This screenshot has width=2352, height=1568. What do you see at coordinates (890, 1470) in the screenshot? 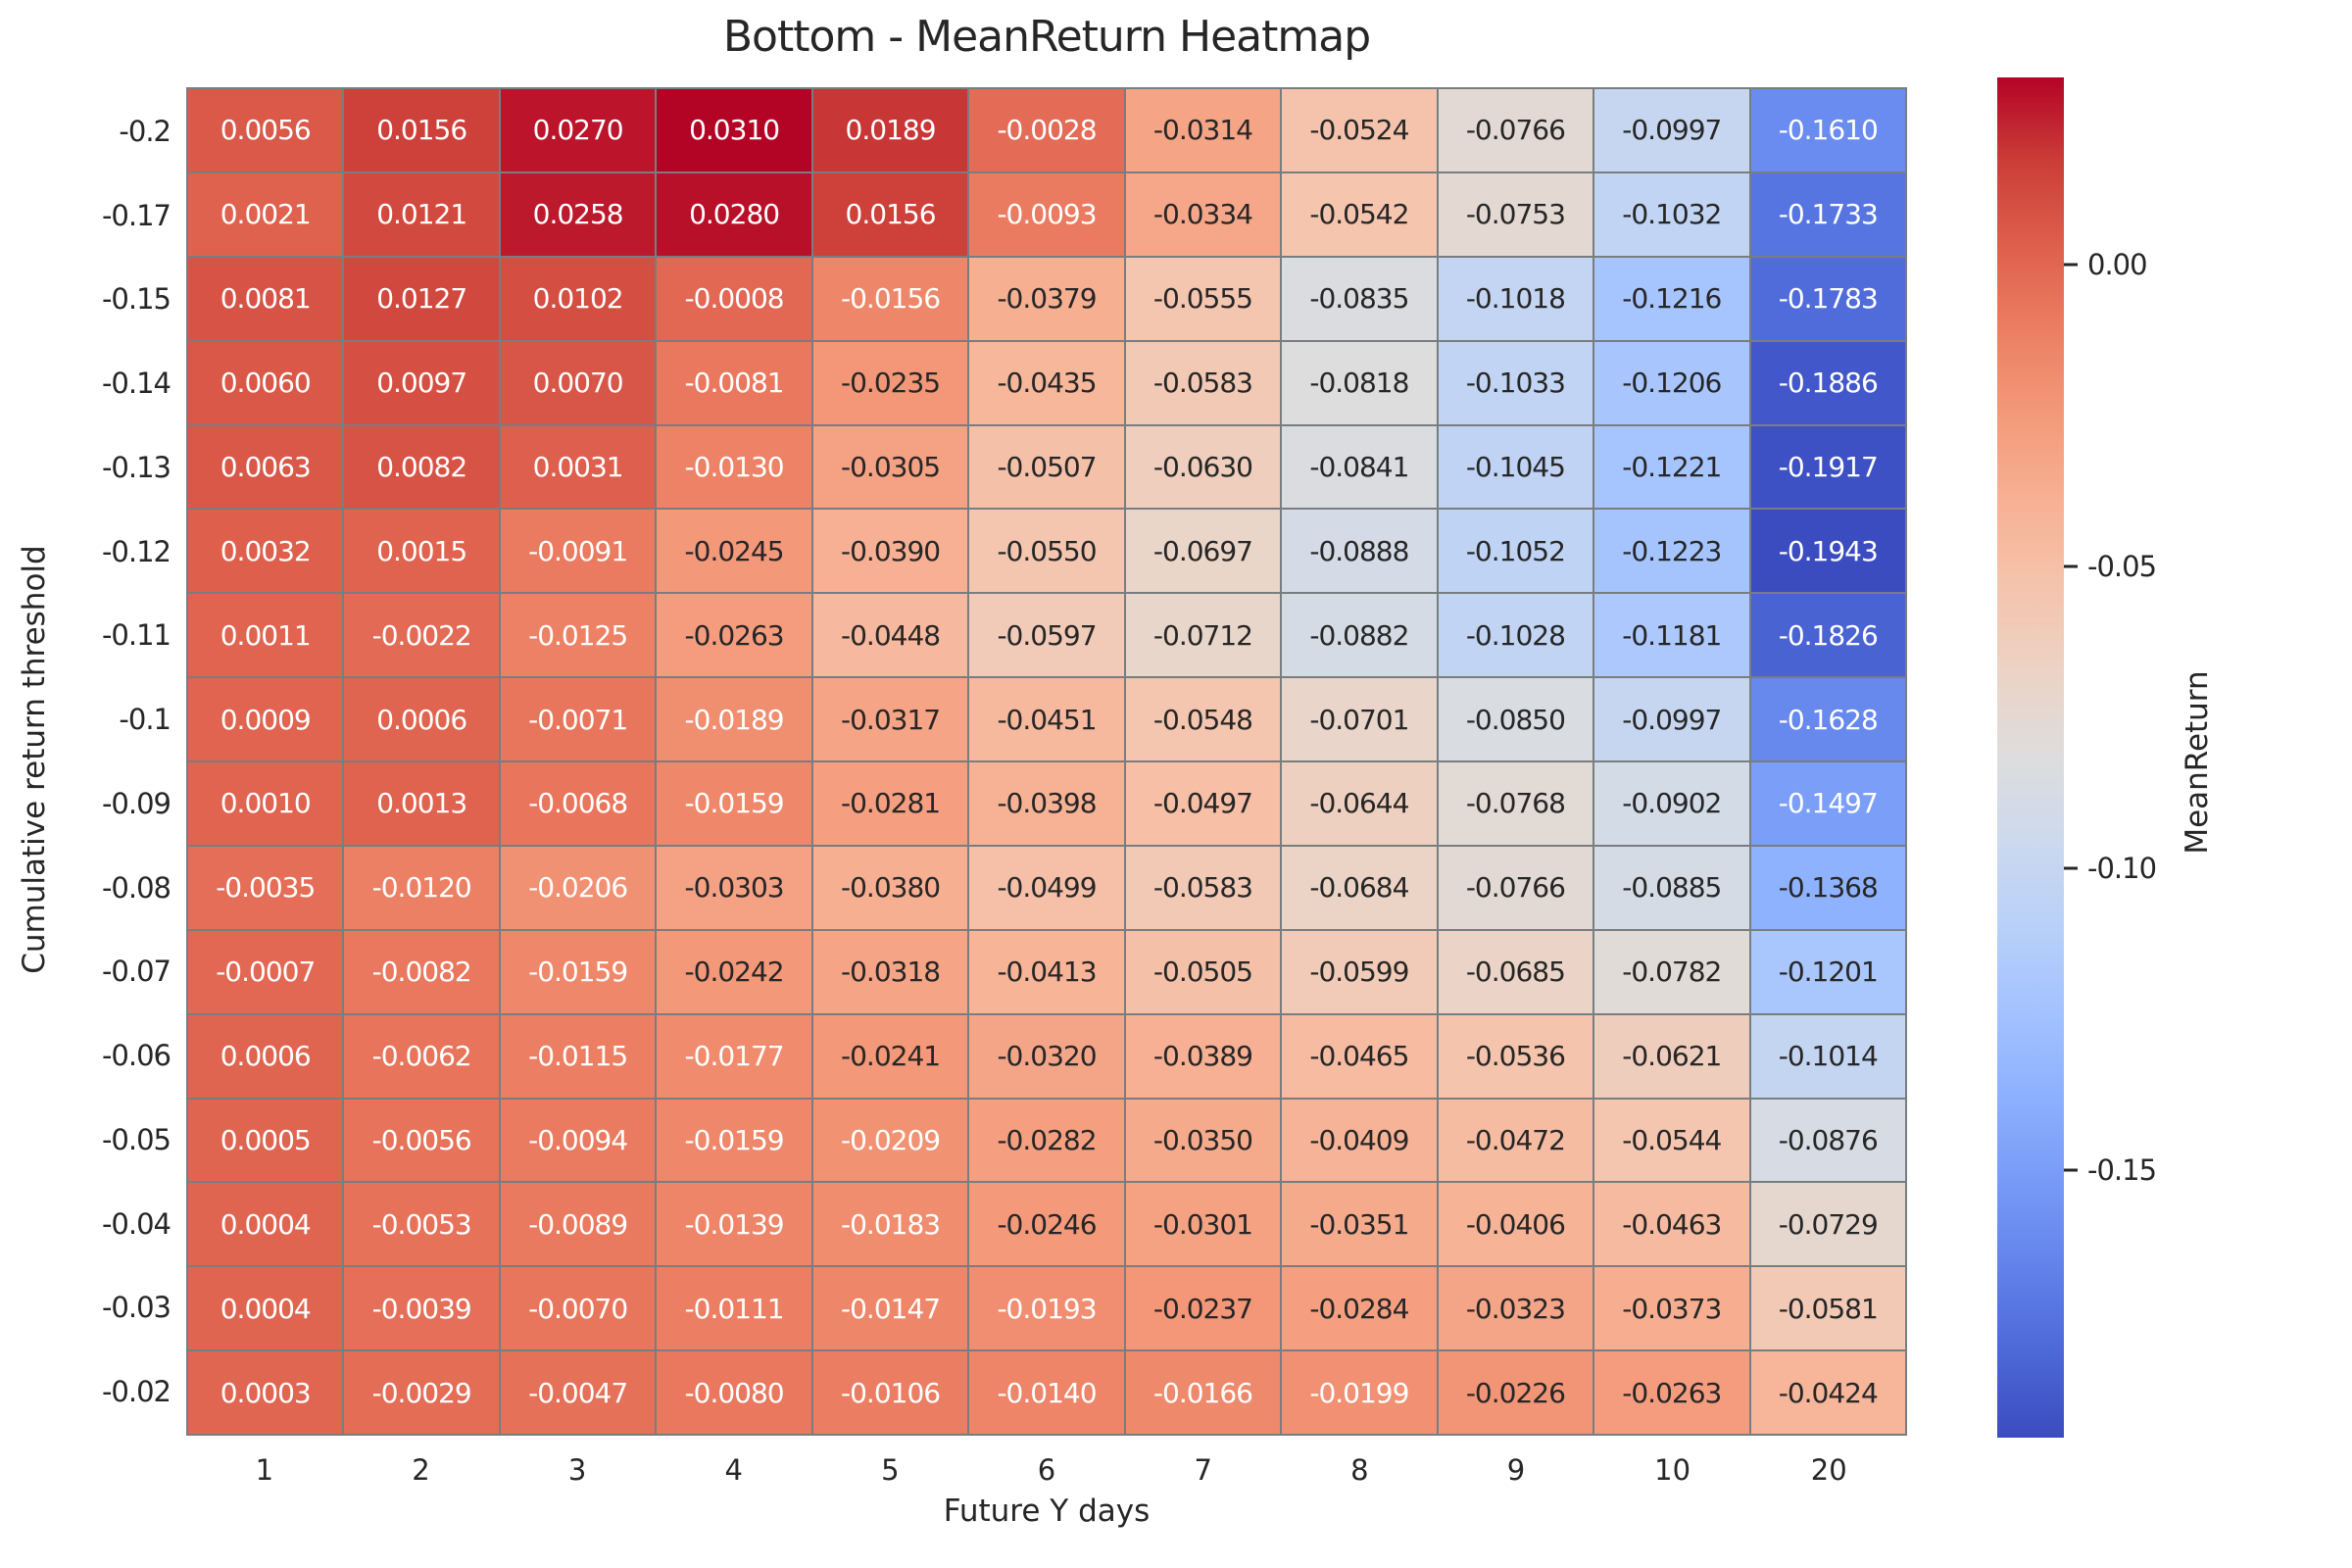
I see `x-tick-label: 5` at bounding box center [890, 1470].